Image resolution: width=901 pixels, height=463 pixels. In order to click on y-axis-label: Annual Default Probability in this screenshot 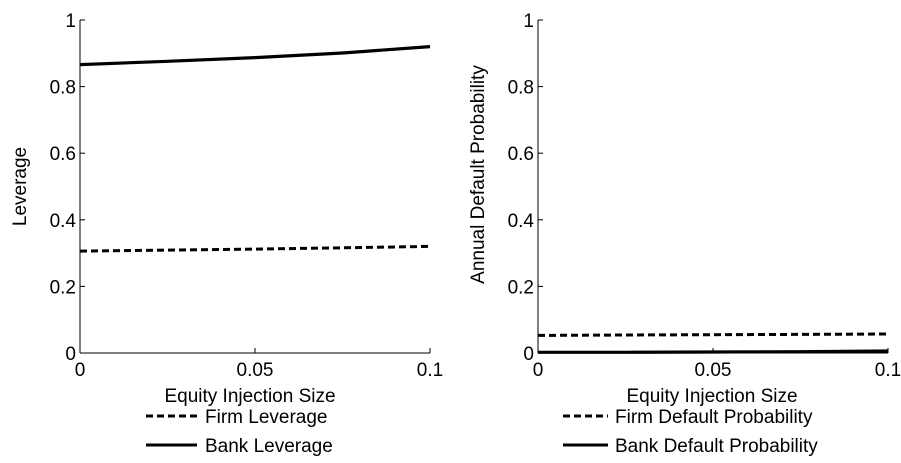, I will do `click(478, 174)`.